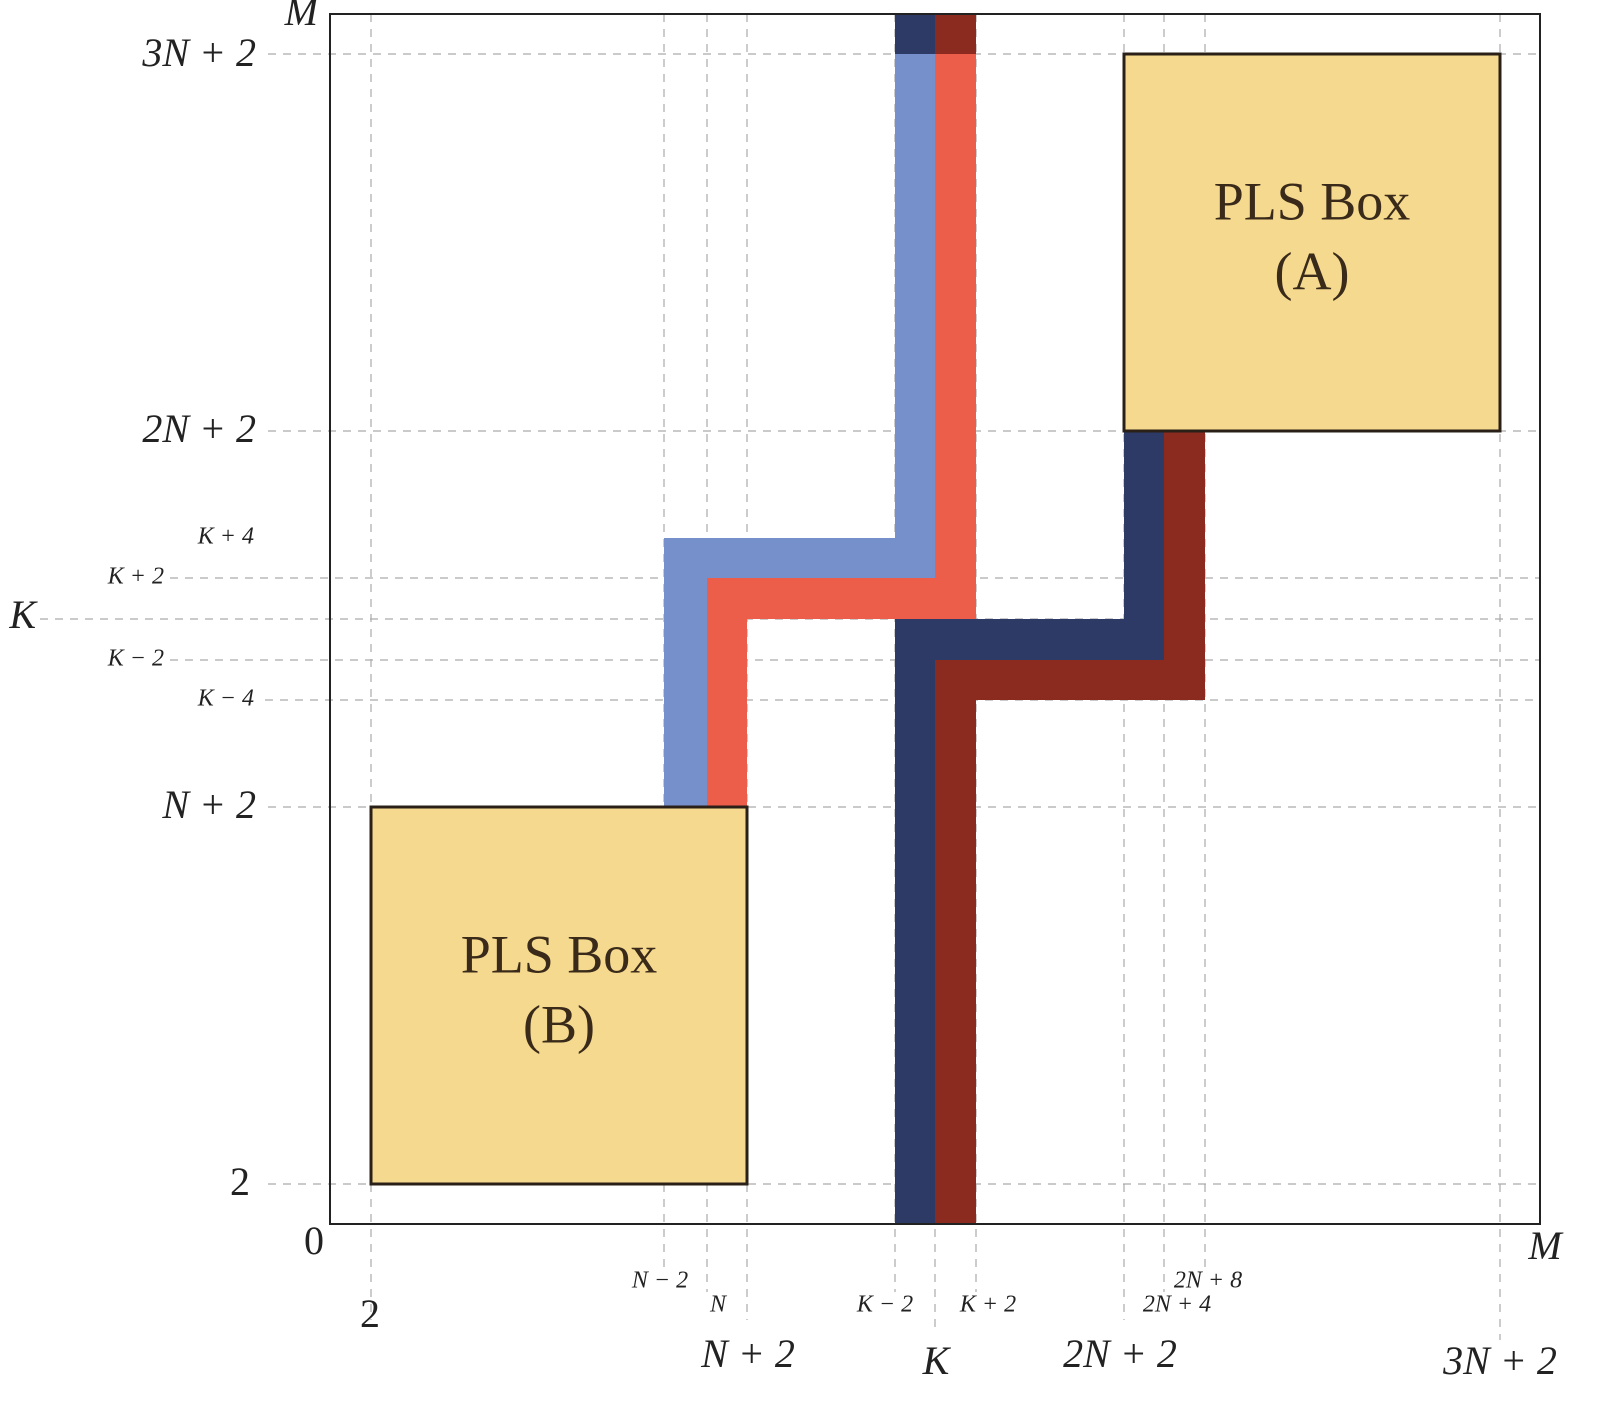 The image size is (1597, 1410). Describe the element at coordinates (1120, 1353) in the screenshot. I see `x-label: 2N + 2` at that location.